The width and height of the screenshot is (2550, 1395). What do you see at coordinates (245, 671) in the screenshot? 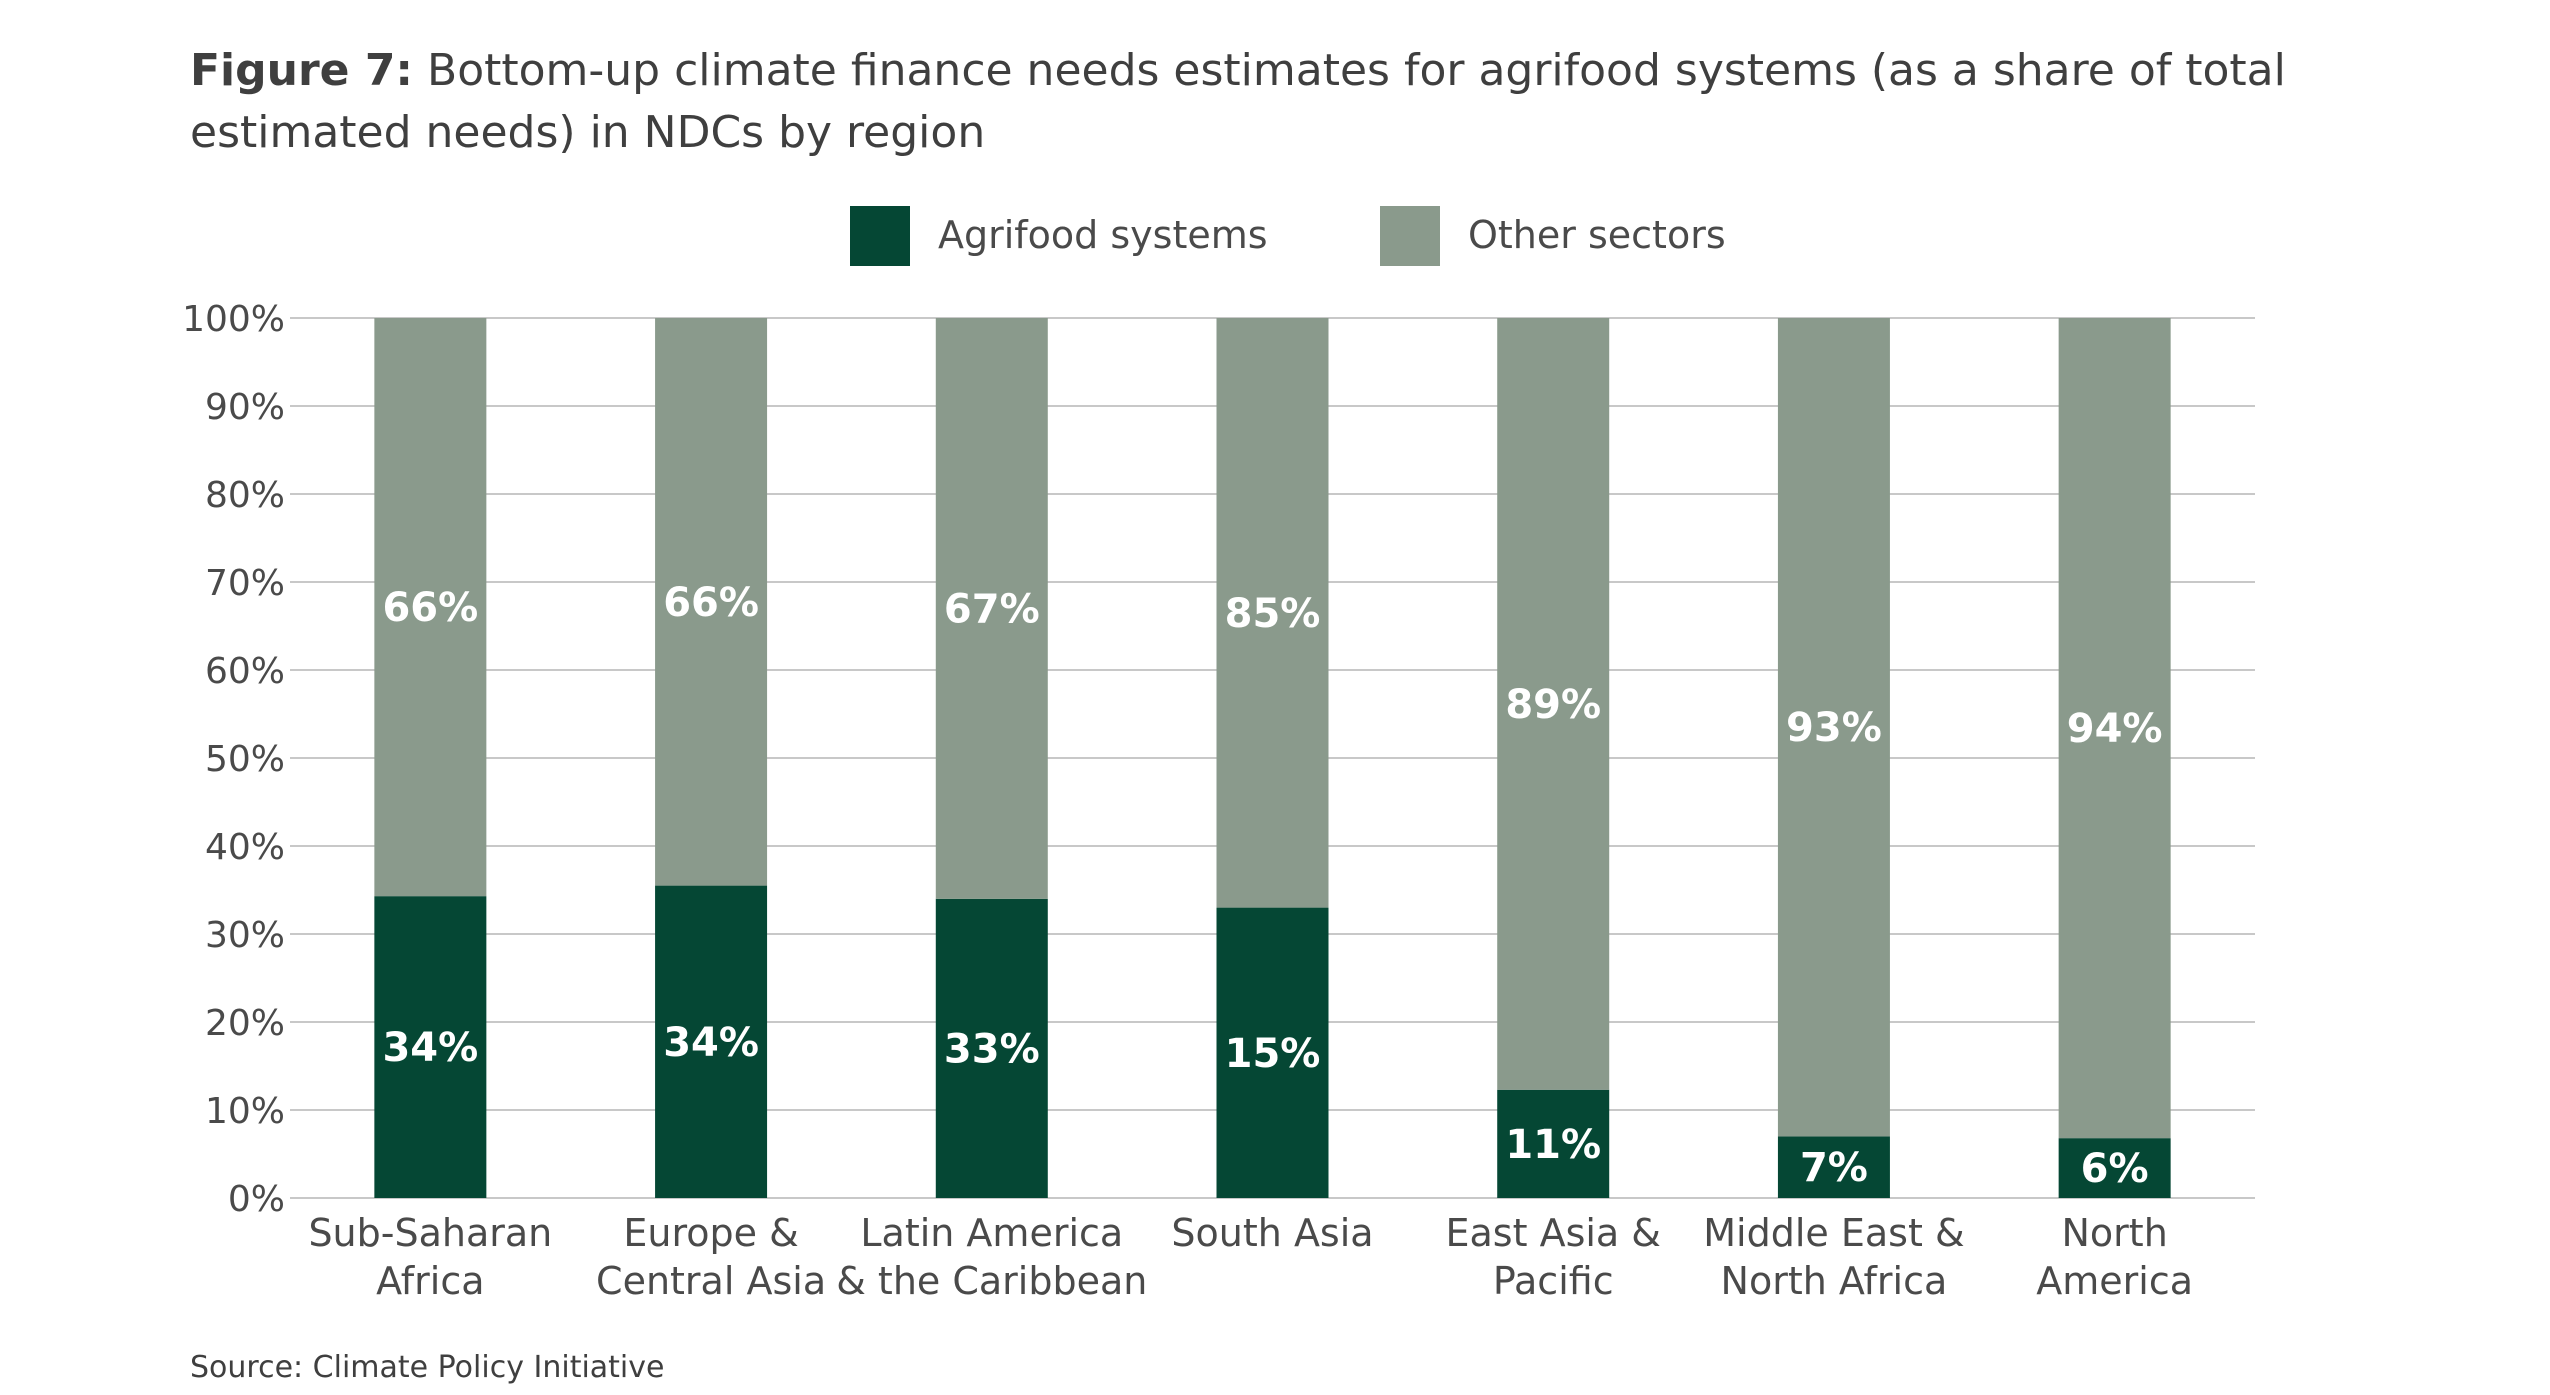
I see `y-tick-label: 60%` at bounding box center [245, 671].